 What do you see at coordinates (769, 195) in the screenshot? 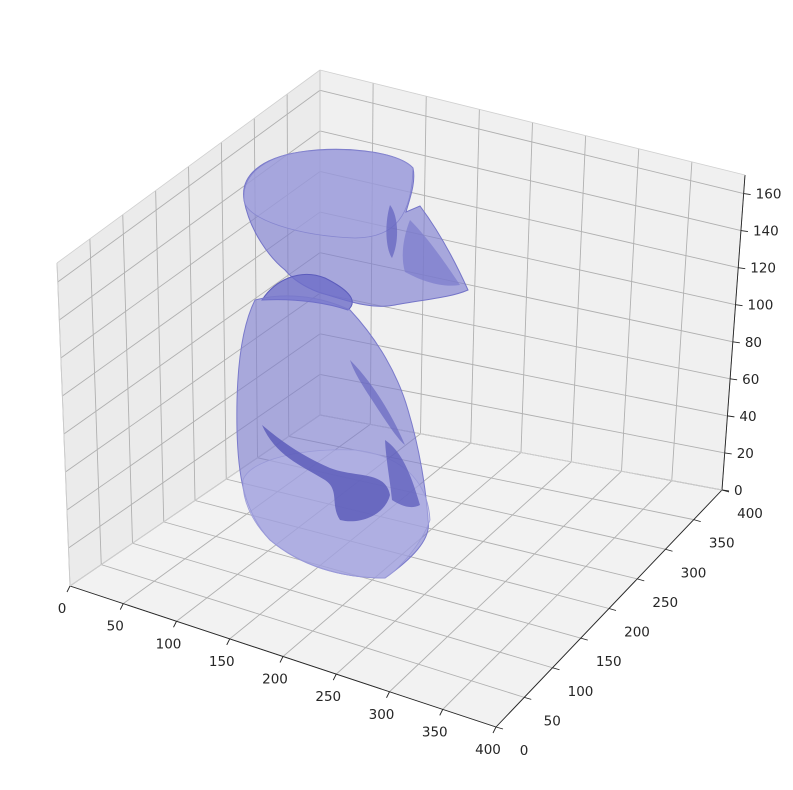
I see `z-tick-label: 160` at bounding box center [769, 195].